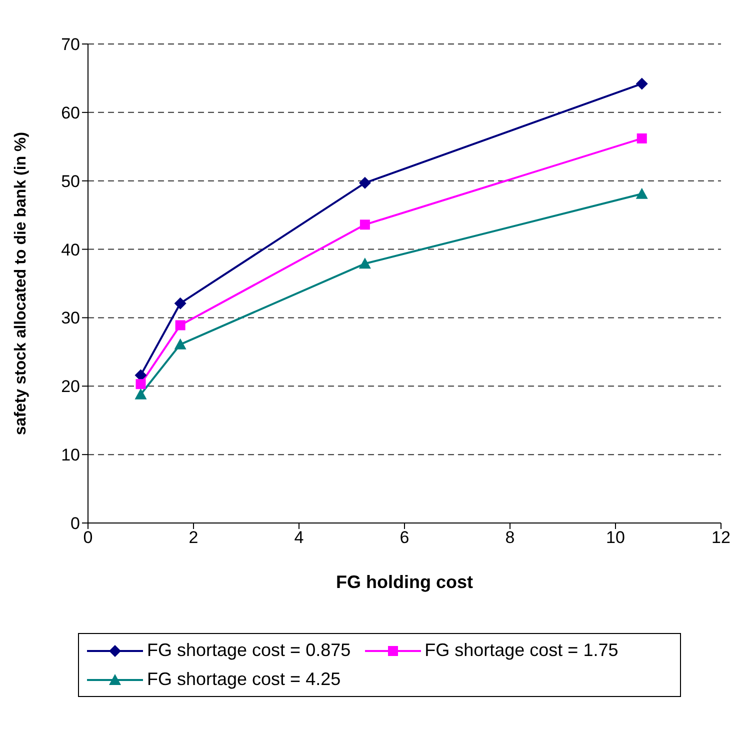  What do you see at coordinates (70, 455) in the screenshot?
I see `y-tick-label: 10` at bounding box center [70, 455].